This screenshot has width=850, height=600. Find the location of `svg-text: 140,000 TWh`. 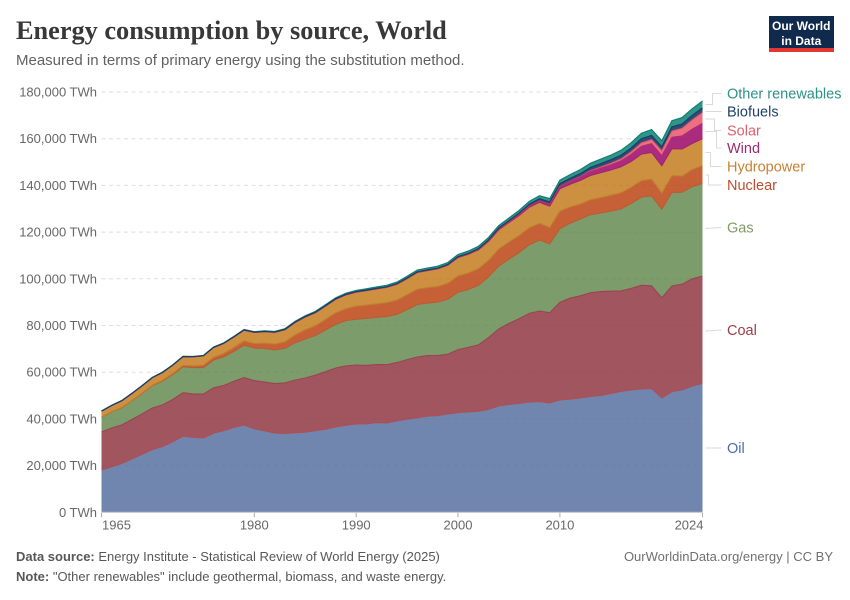

svg-text: 140,000 TWh is located at coordinates (58, 185).